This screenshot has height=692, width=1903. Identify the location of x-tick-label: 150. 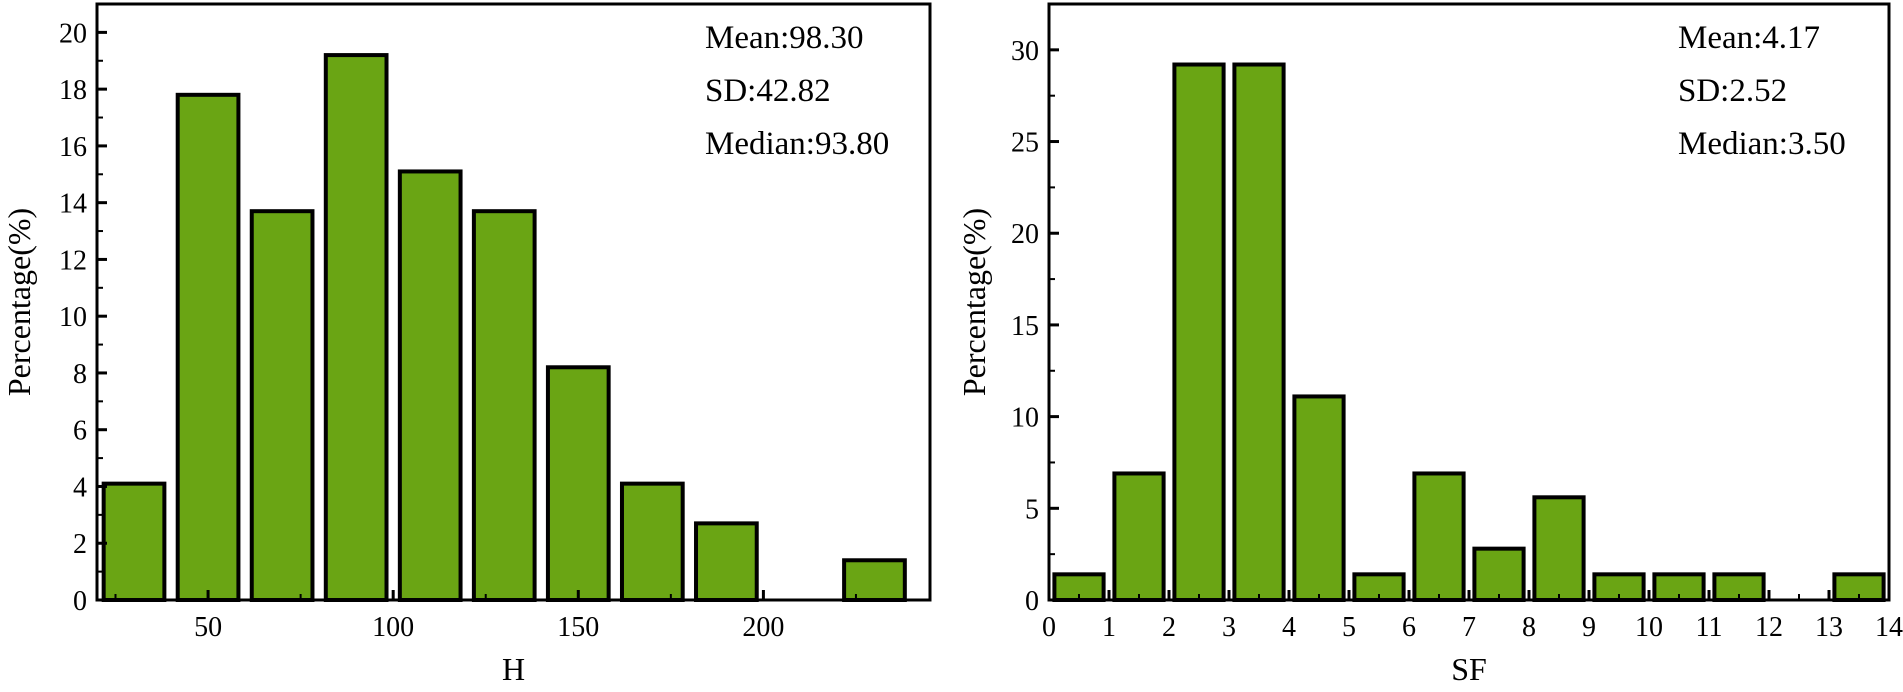
(578, 627).